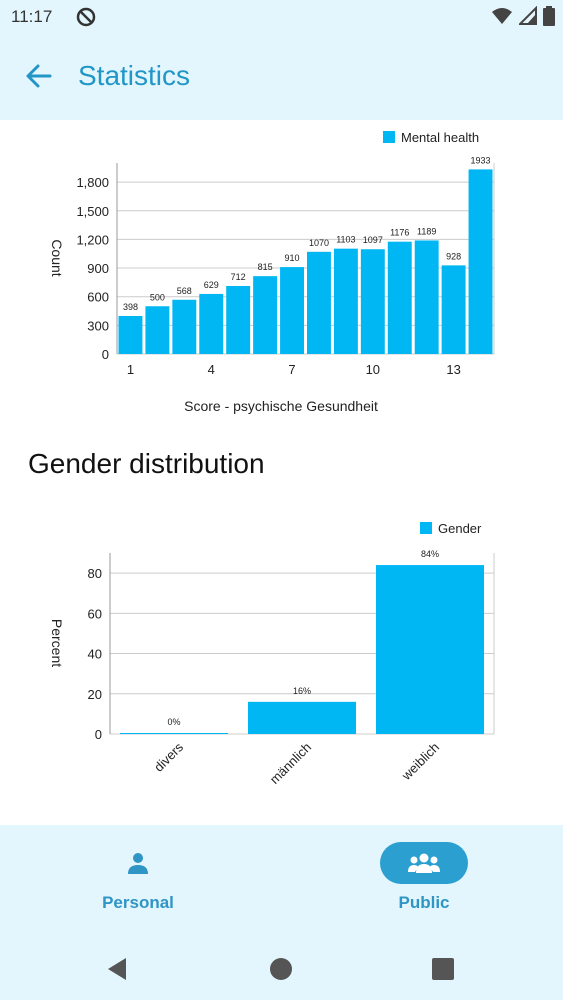 This screenshot has height=1000, width=563. Describe the element at coordinates (57, 257) in the screenshot. I see `y-axis-title: Count` at that location.